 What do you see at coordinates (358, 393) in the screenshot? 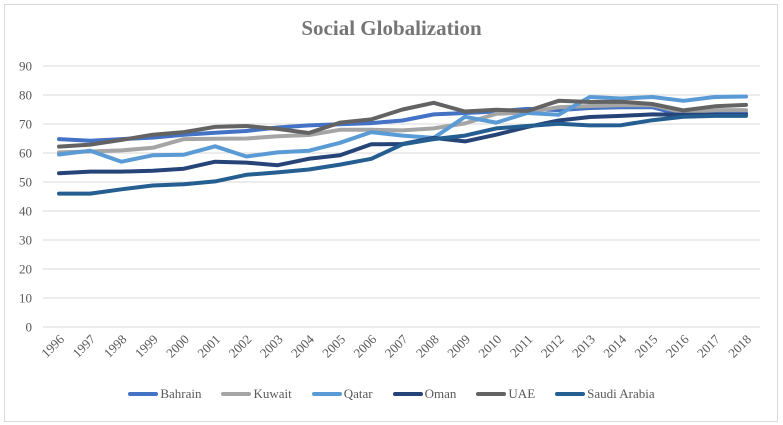
I see `legend-label: Qatar` at bounding box center [358, 393].